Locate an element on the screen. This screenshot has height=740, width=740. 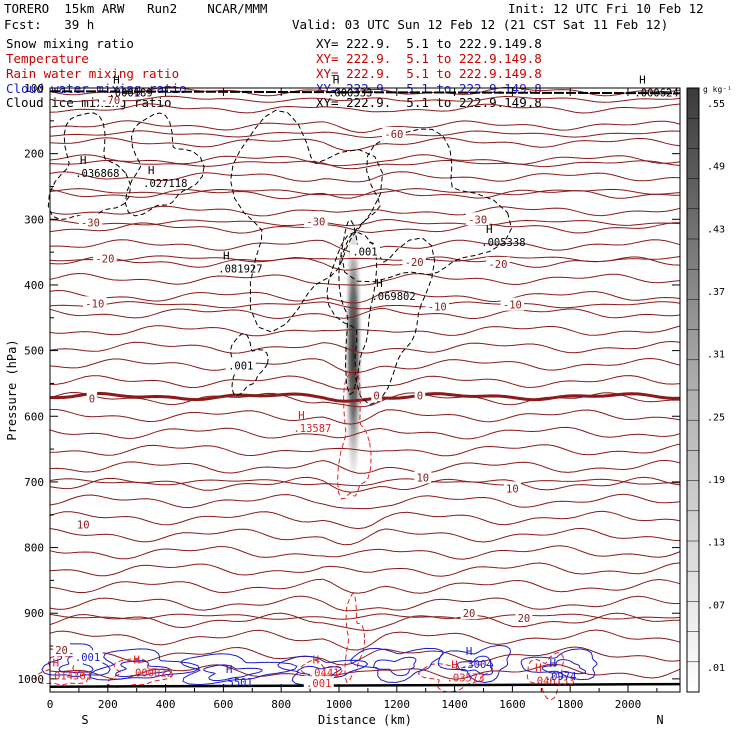
x-end-label-south: S is located at coordinates (84, 720).